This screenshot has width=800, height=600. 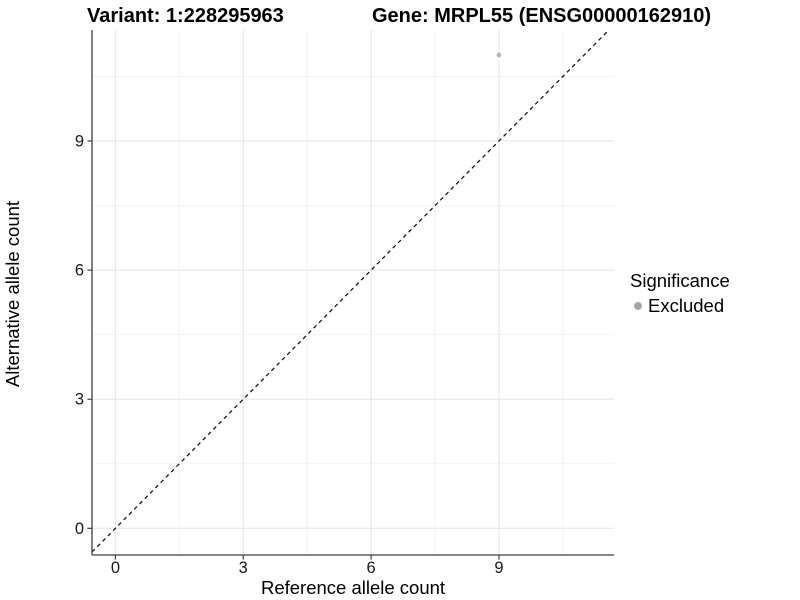 I want to click on y-tick-label: 9, so click(x=79, y=142).